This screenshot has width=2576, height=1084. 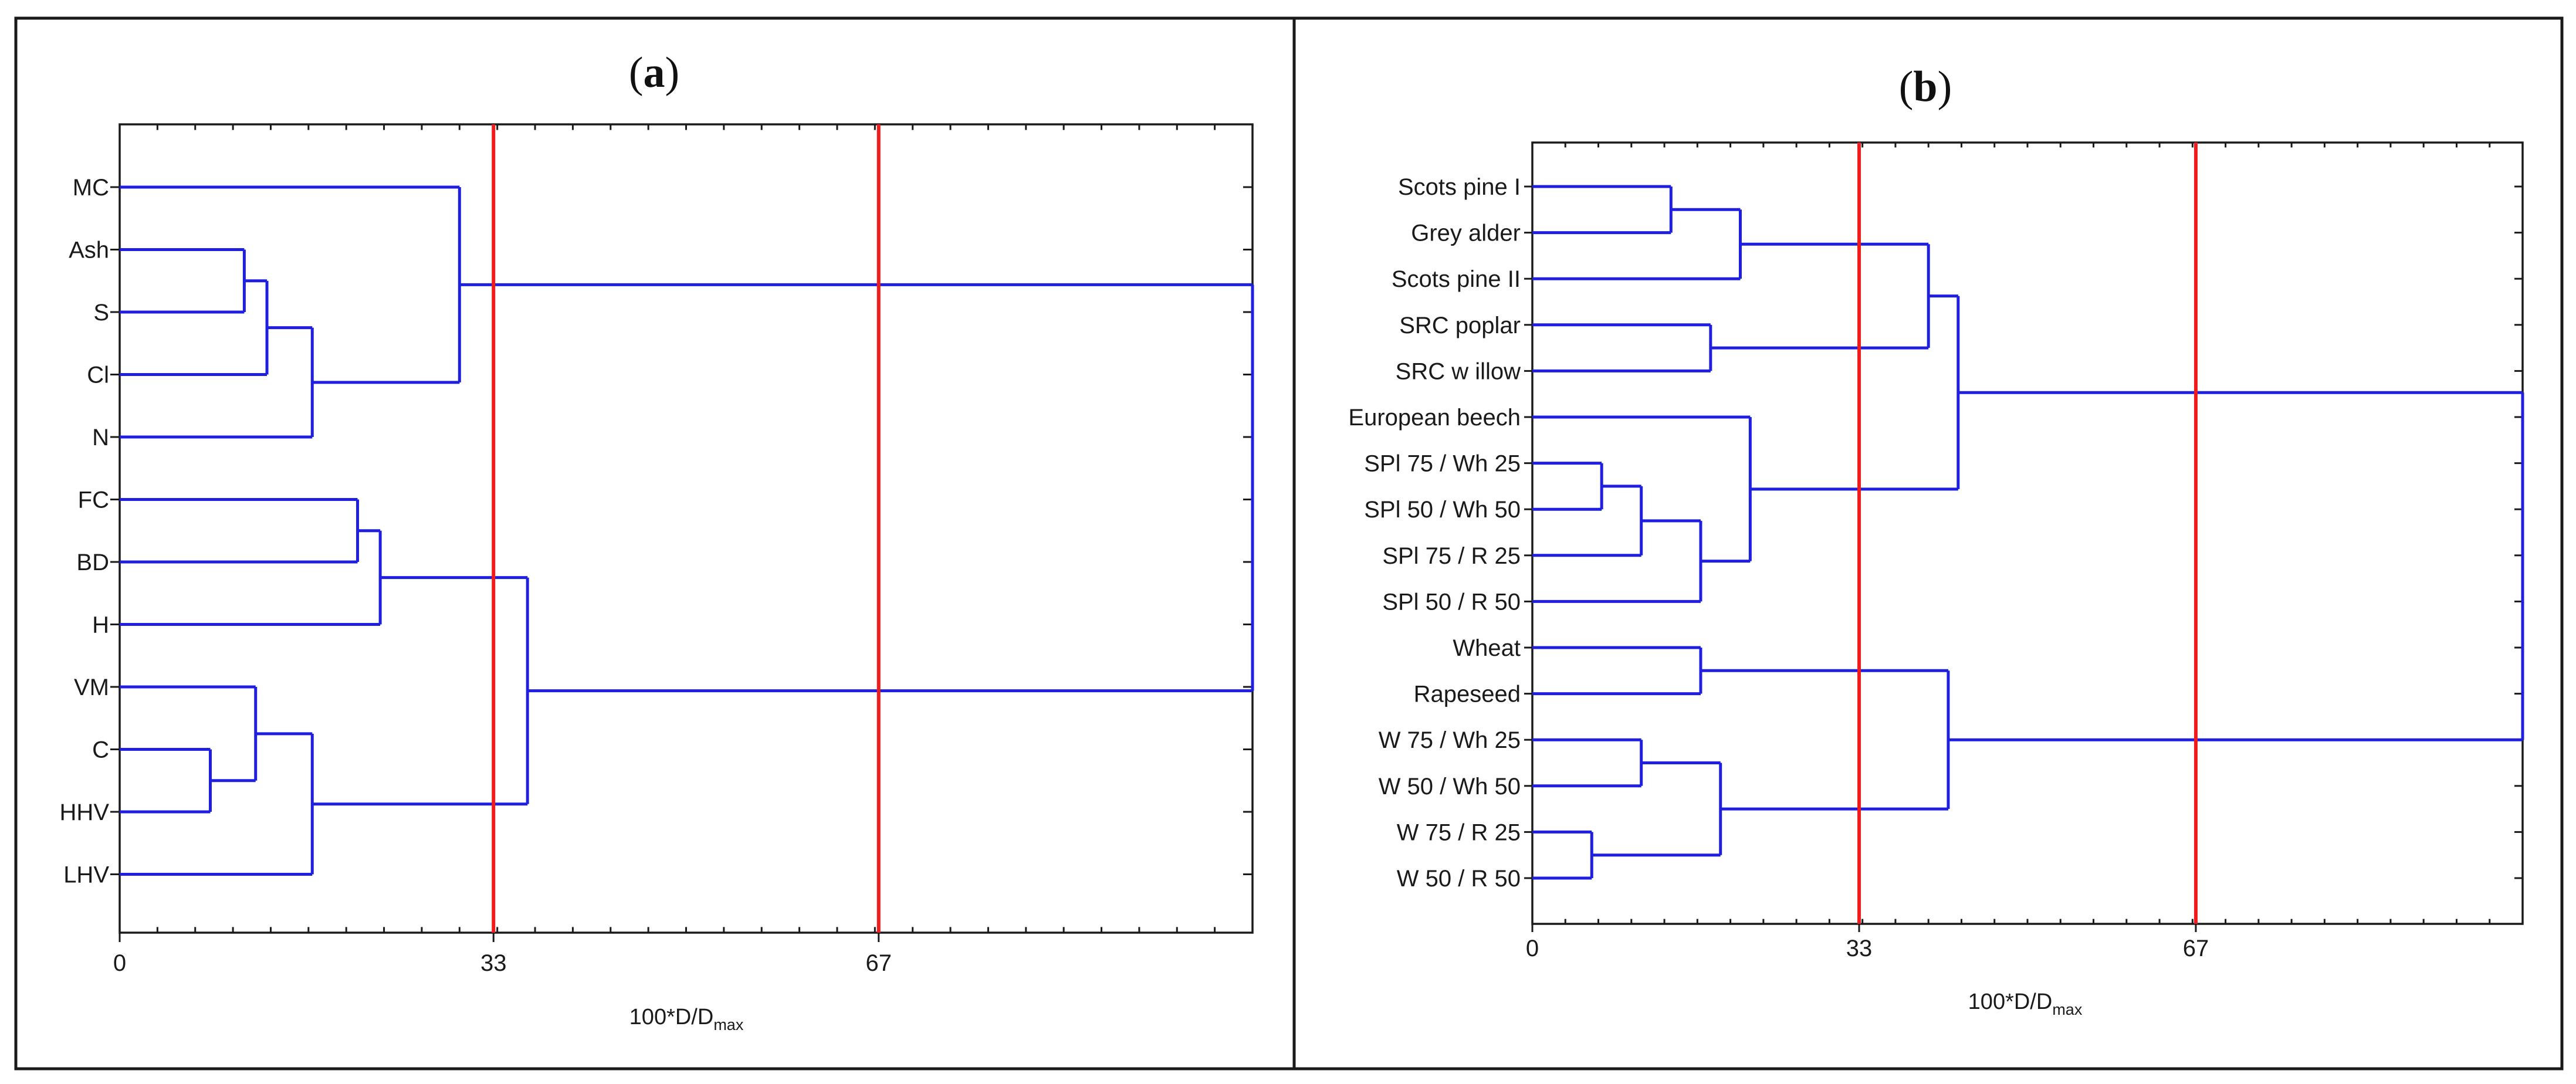 What do you see at coordinates (1450, 740) in the screenshot?
I see `panel-b-leaf-label: W 75 / Wh 25` at bounding box center [1450, 740].